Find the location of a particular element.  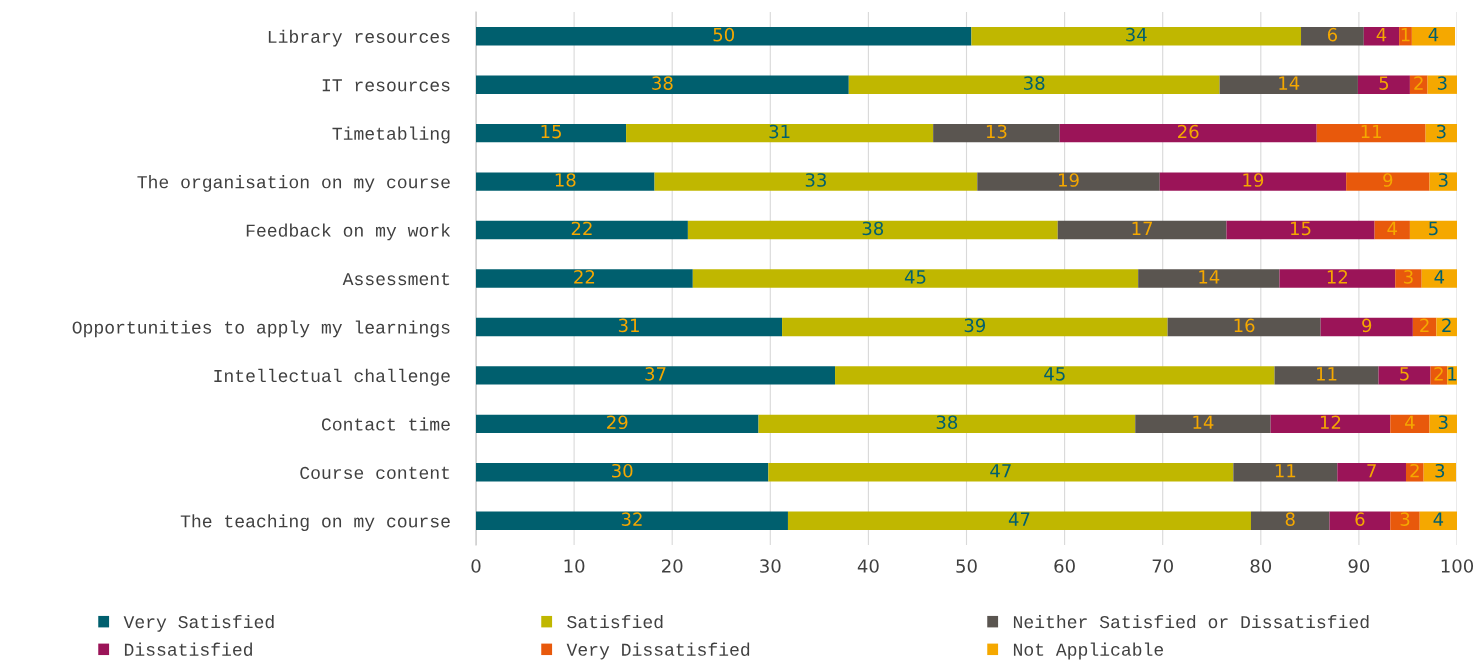

x-tick-label: 70 is located at coordinates (1162, 566).